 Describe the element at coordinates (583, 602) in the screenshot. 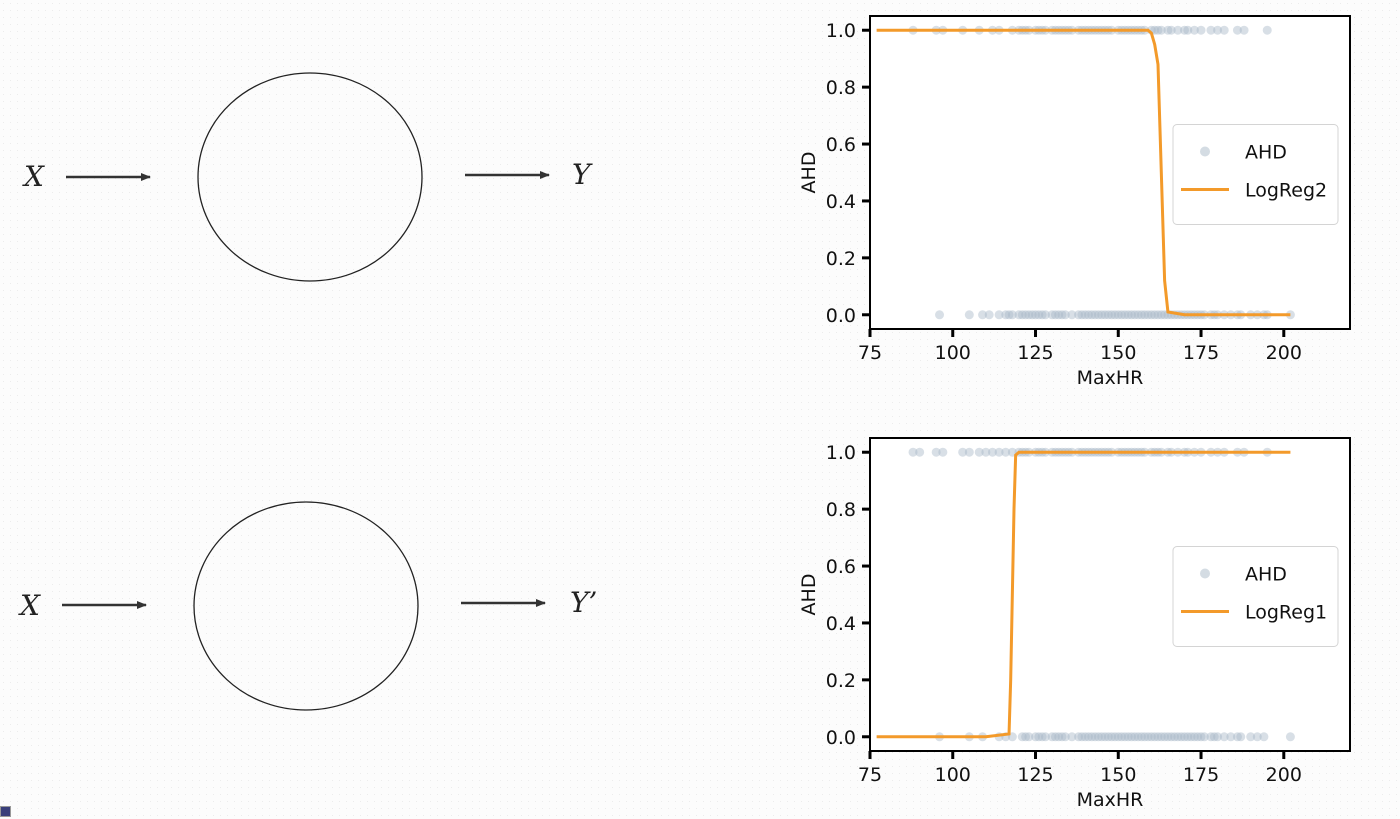

I see `output-label-bottom: Y’` at that location.